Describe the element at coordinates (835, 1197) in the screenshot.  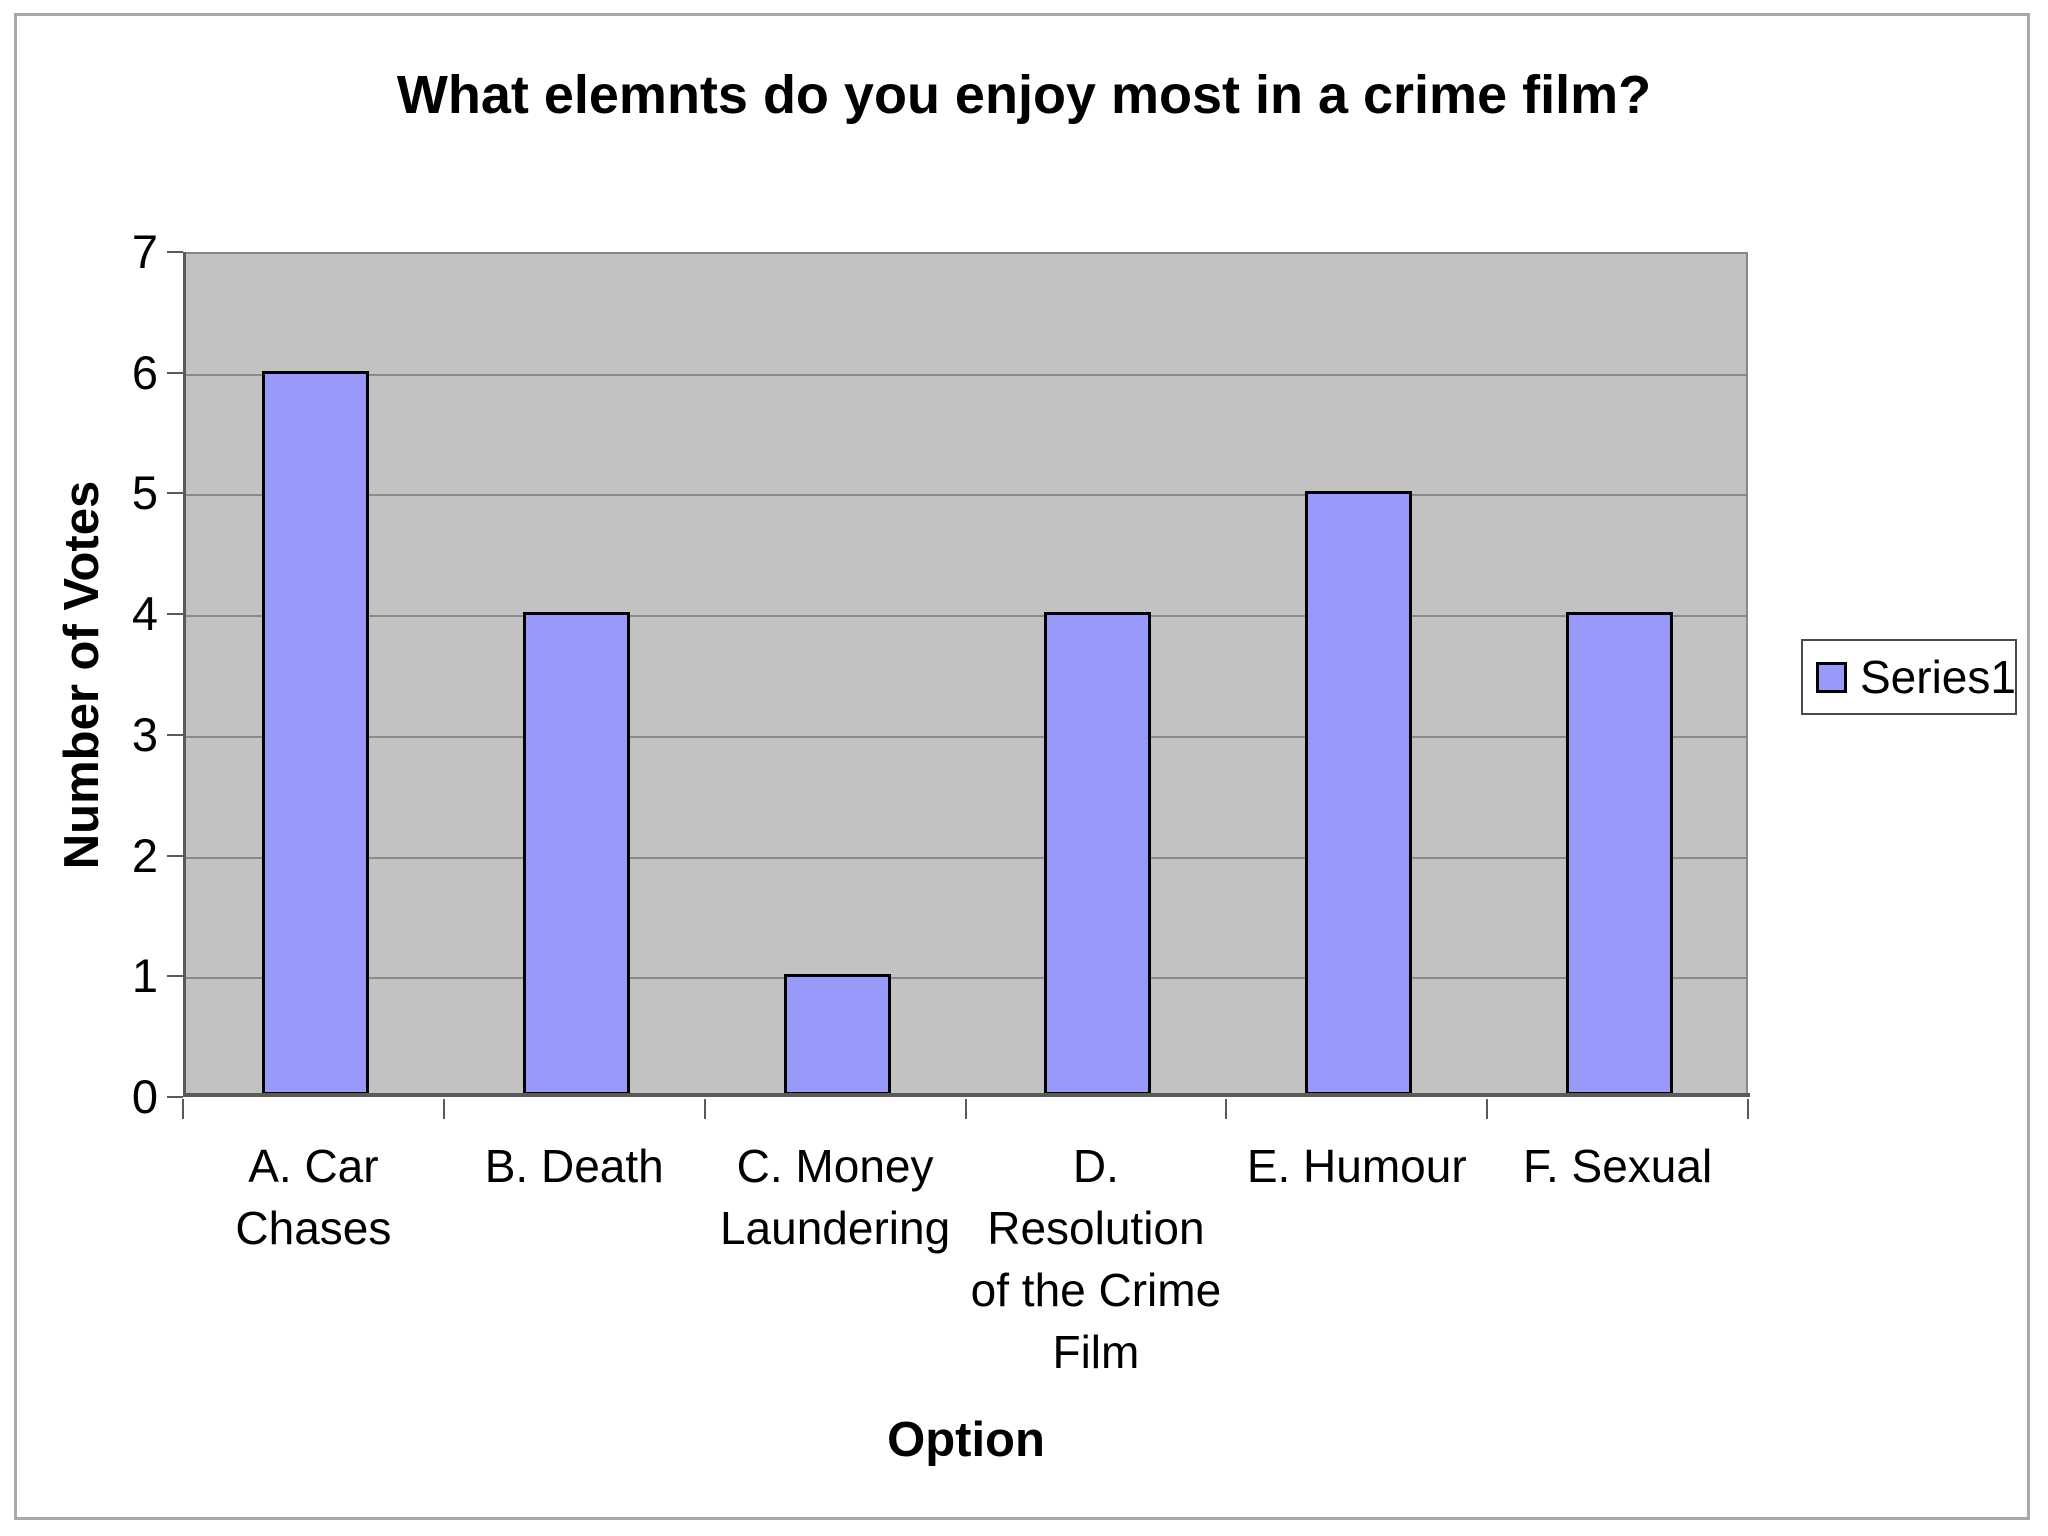
I see `x-category-label: C. Money Laundering` at that location.